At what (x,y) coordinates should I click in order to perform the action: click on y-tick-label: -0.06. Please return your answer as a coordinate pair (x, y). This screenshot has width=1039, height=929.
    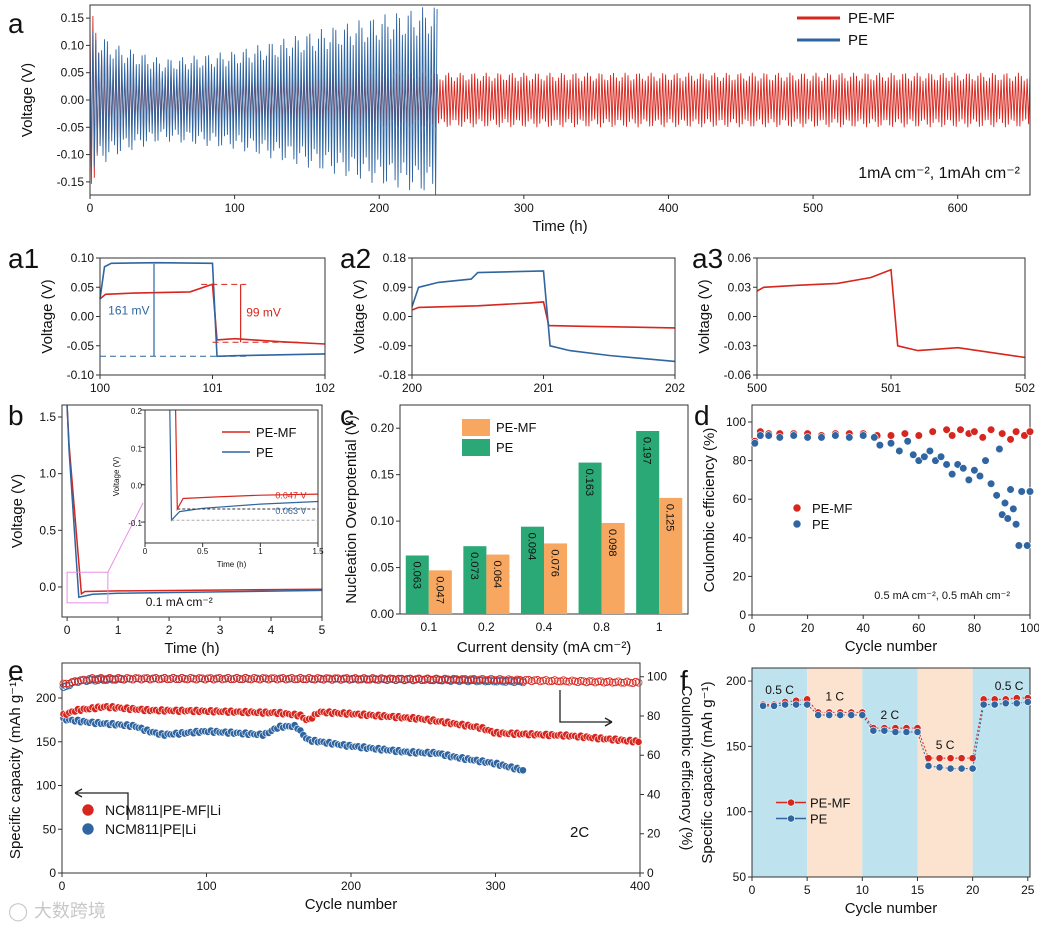
    Looking at the image, I should click on (738, 375).